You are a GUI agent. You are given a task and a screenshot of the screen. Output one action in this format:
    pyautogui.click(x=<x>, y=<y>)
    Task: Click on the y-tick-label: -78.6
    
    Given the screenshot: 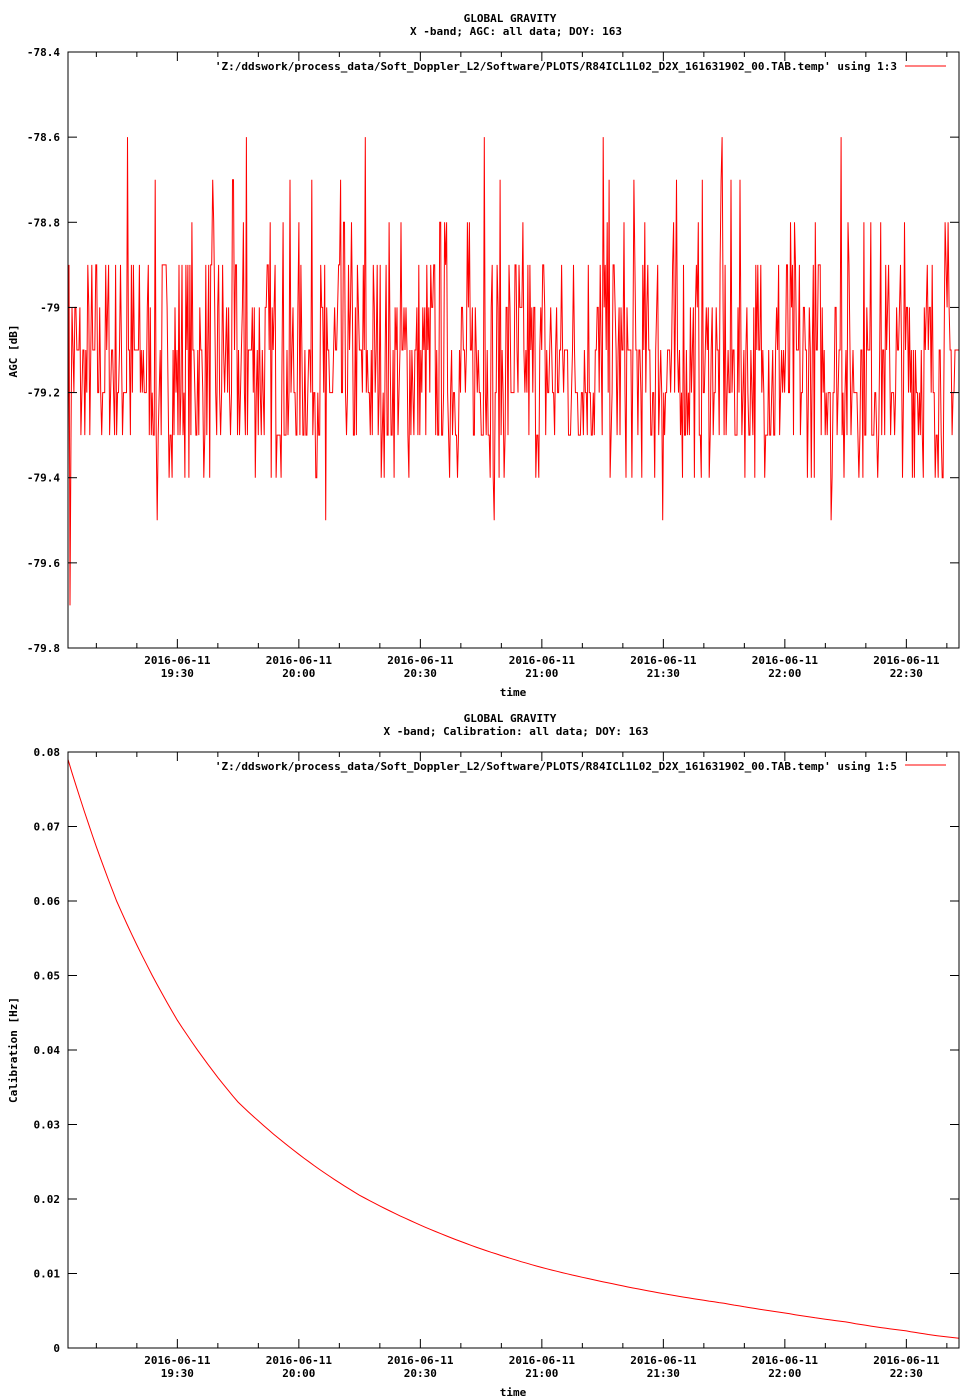 What is the action you would take?
    pyautogui.click(x=43, y=137)
    